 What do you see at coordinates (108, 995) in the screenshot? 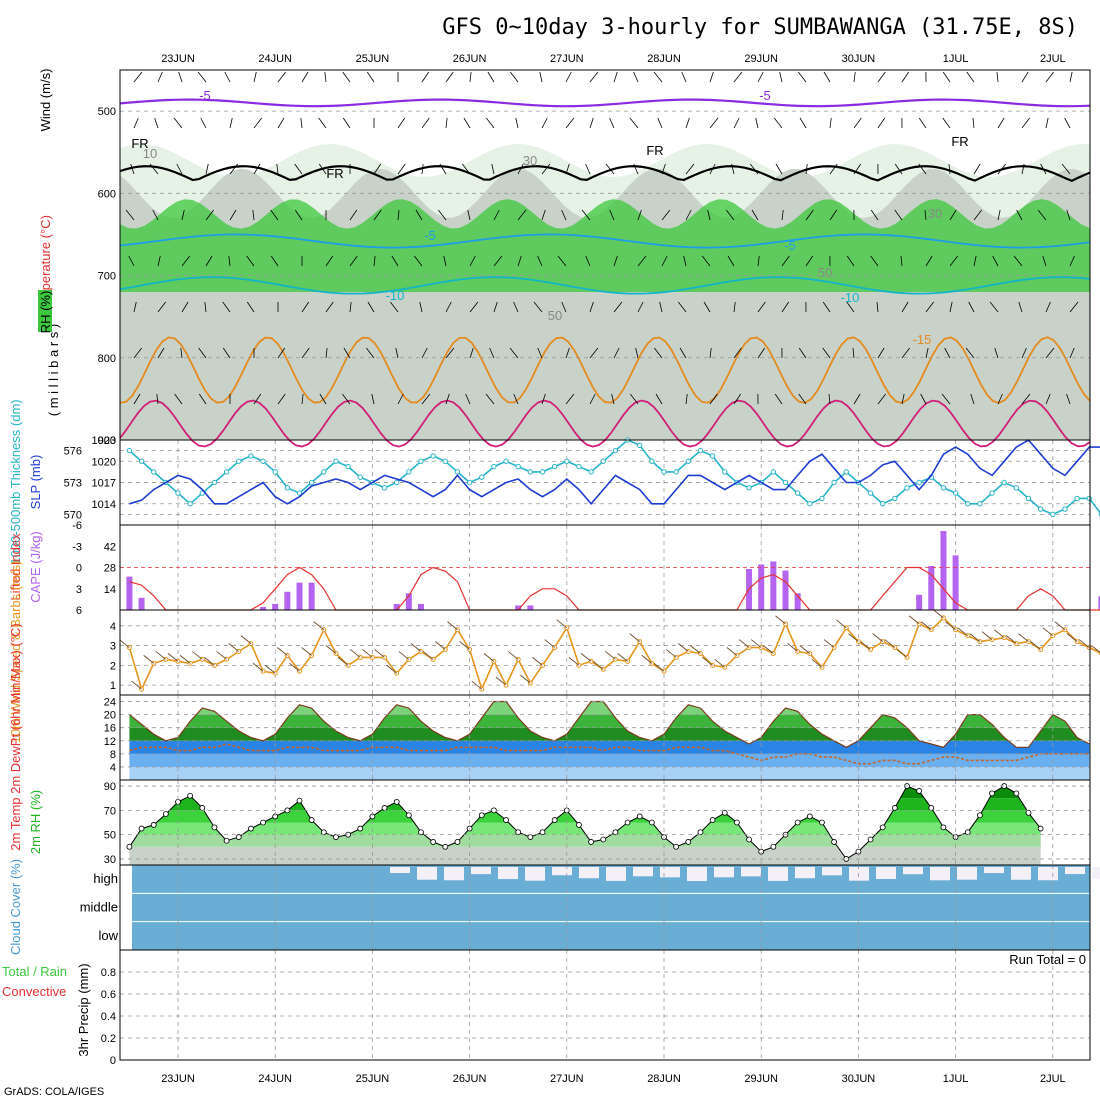
I see `precip-tick-0.6: 0.6` at bounding box center [108, 995].